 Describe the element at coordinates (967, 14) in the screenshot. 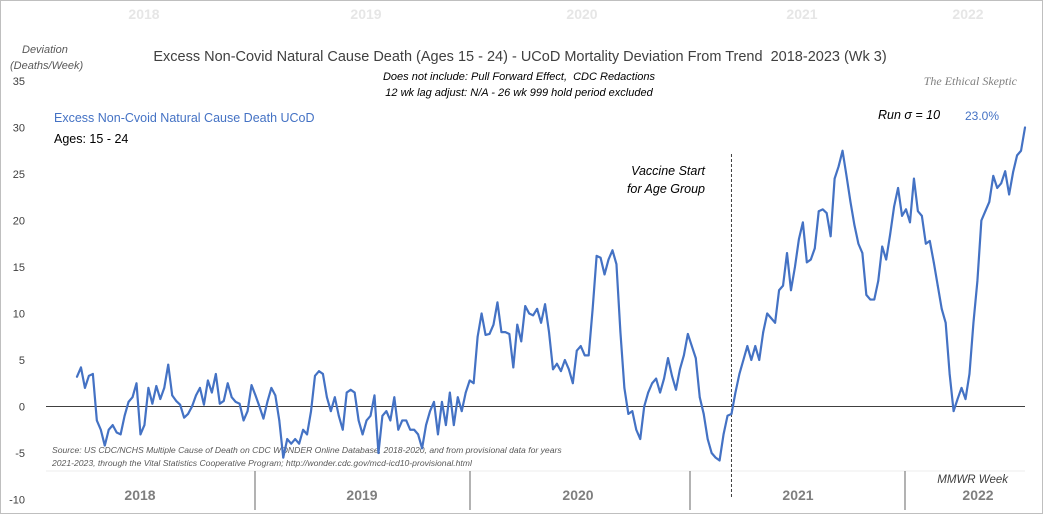

I see `year-label-top: 2022` at that location.